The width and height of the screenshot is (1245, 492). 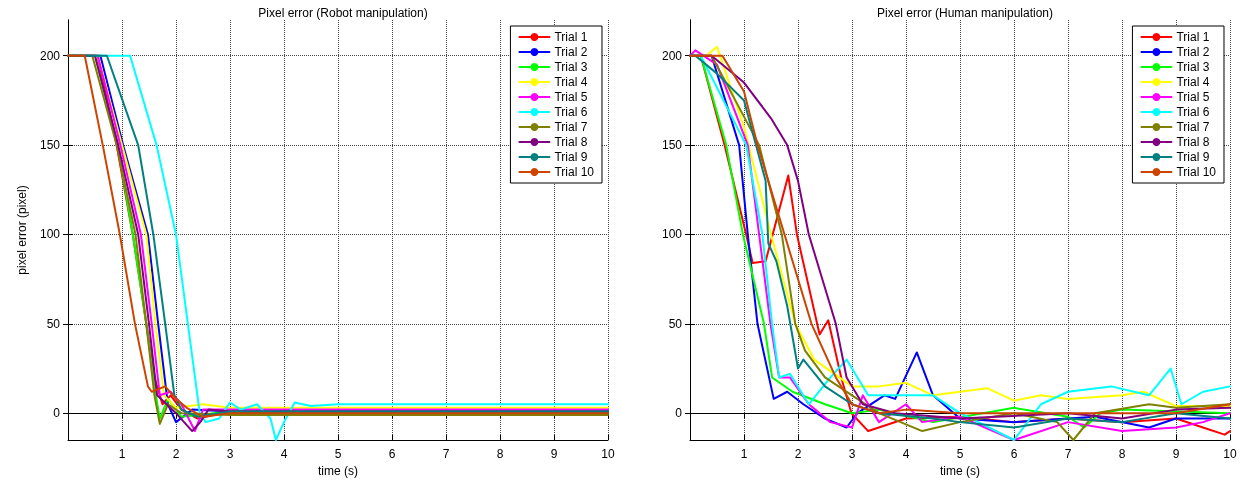 What do you see at coordinates (22, 230) in the screenshot?
I see `y-axis-title: pixel error (pixel)` at bounding box center [22, 230].